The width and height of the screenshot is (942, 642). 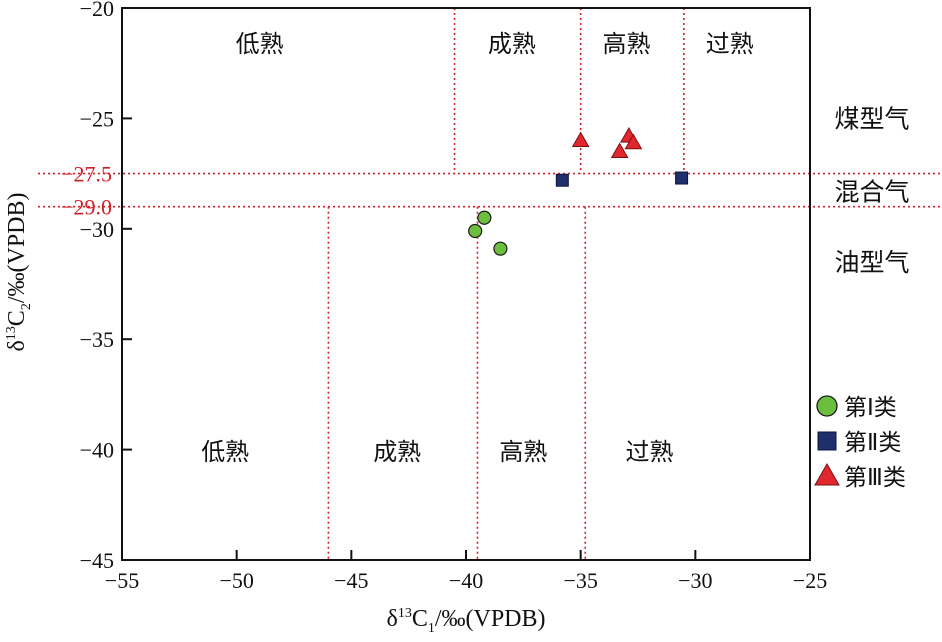 What do you see at coordinates (871, 118) in the screenshot?
I see `gas-type-label: 煤型气` at bounding box center [871, 118].